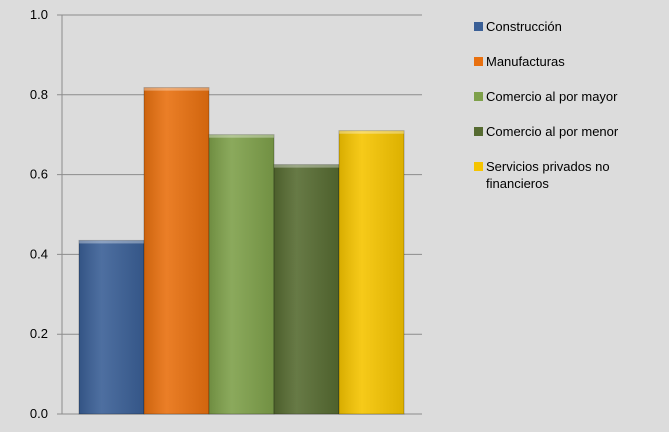 The height and width of the screenshot is (432, 669). What do you see at coordinates (39, 174) in the screenshot?
I see `y-tick-label: 0.6` at bounding box center [39, 174].